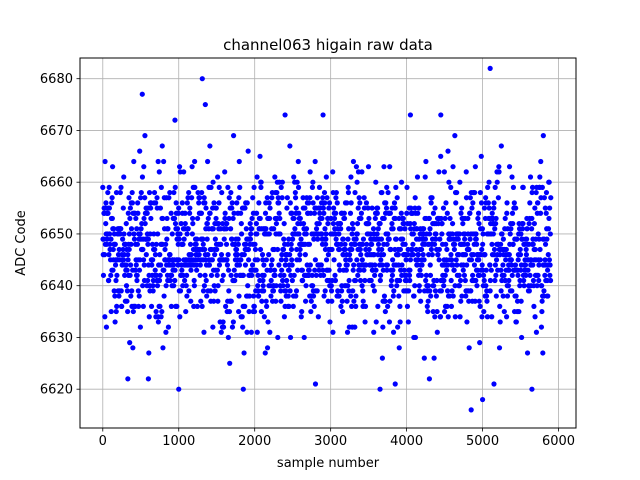 The image size is (640, 480). Describe the element at coordinates (315, 384) in the screenshot. I see `data-point-outlier` at that location.